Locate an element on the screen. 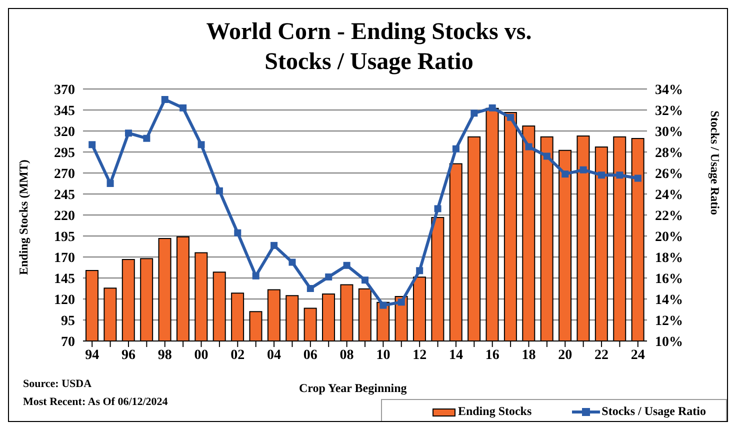  x-tick-label: 12 is located at coordinates (419, 355).